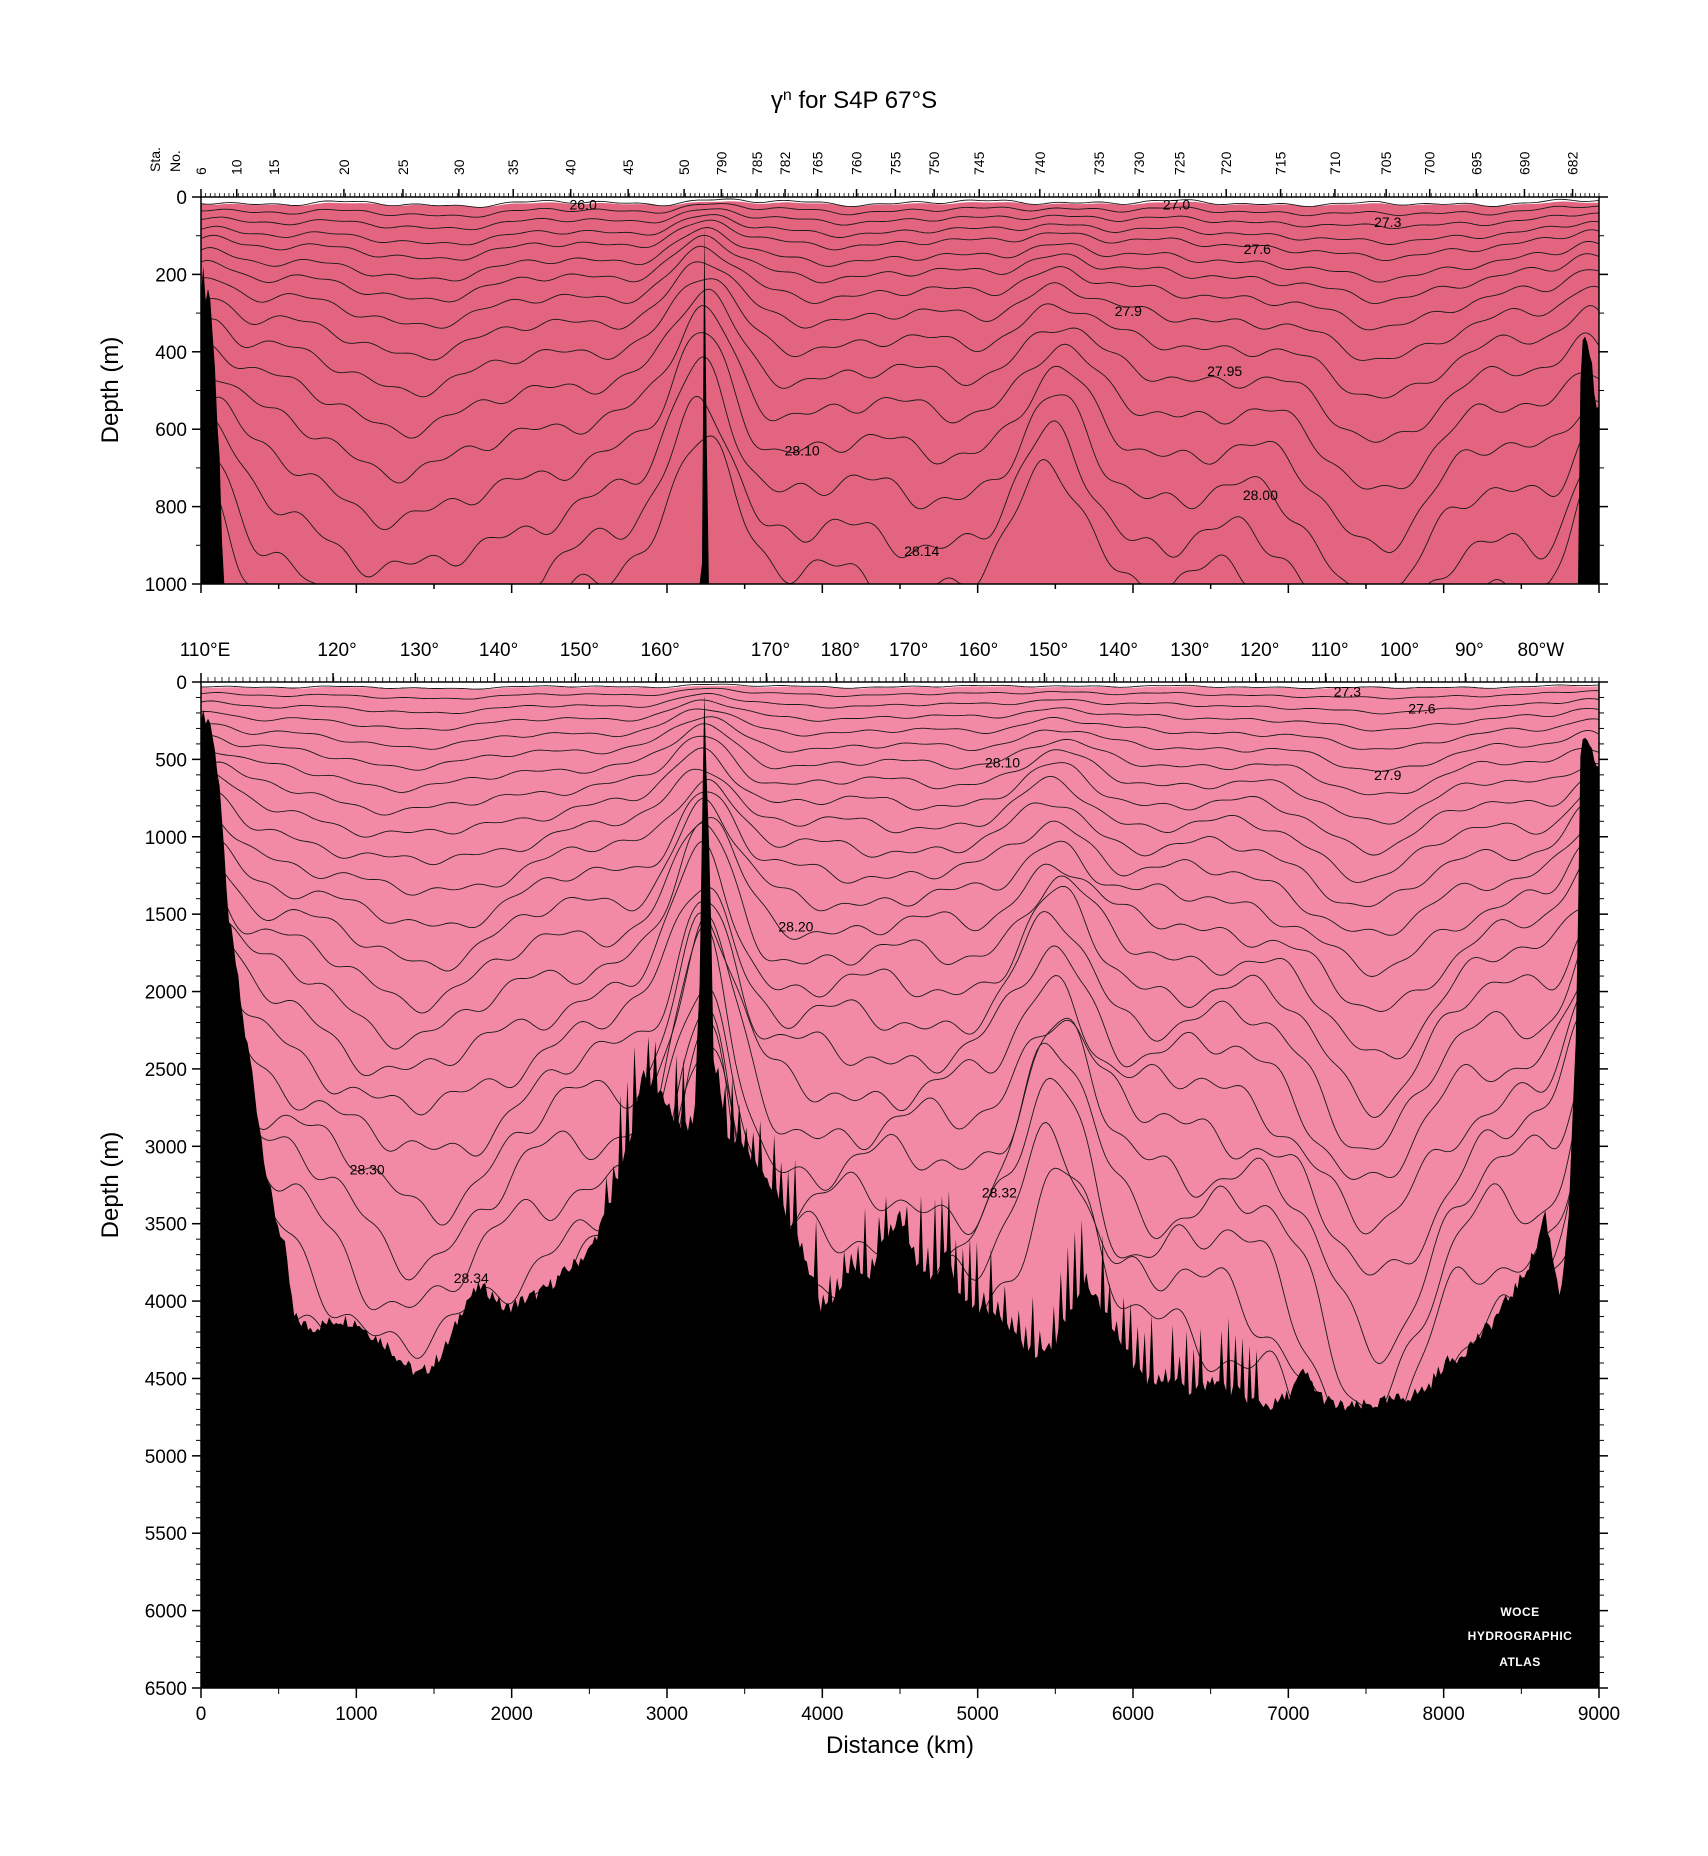 This screenshot has width=1708, height=1856. Describe the element at coordinates (1288, 1714) in the screenshot. I see `x-tick-label: 7000` at that location.